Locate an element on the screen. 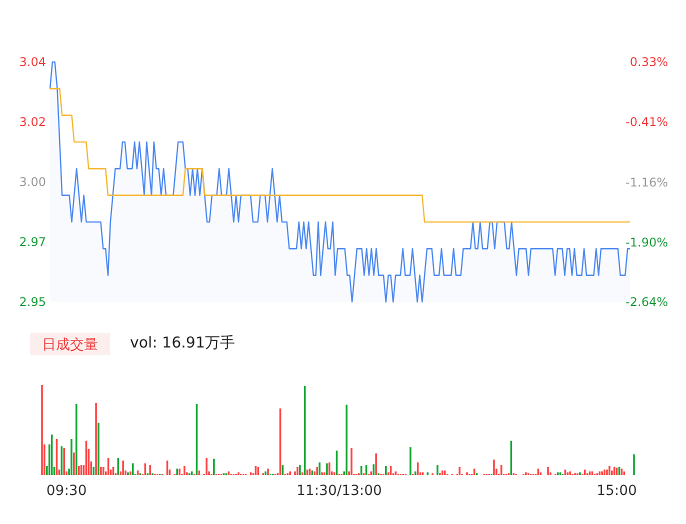  chart-title: 日成交量 is located at coordinates (70, 344).